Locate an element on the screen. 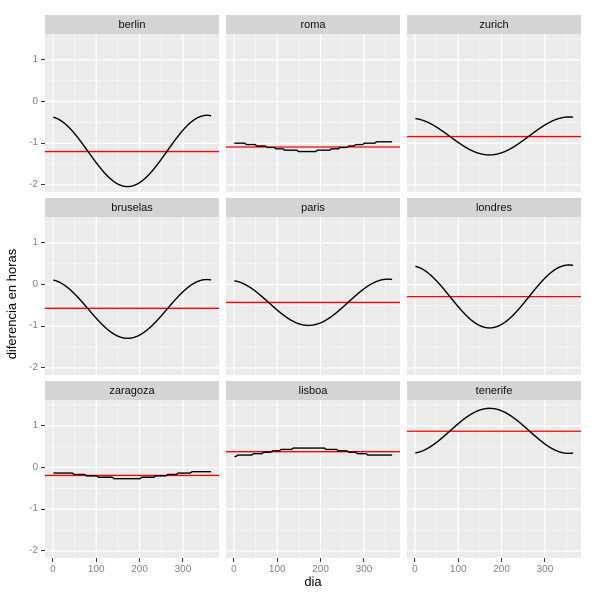  facet-strip-label: zurich is located at coordinates (494, 24).